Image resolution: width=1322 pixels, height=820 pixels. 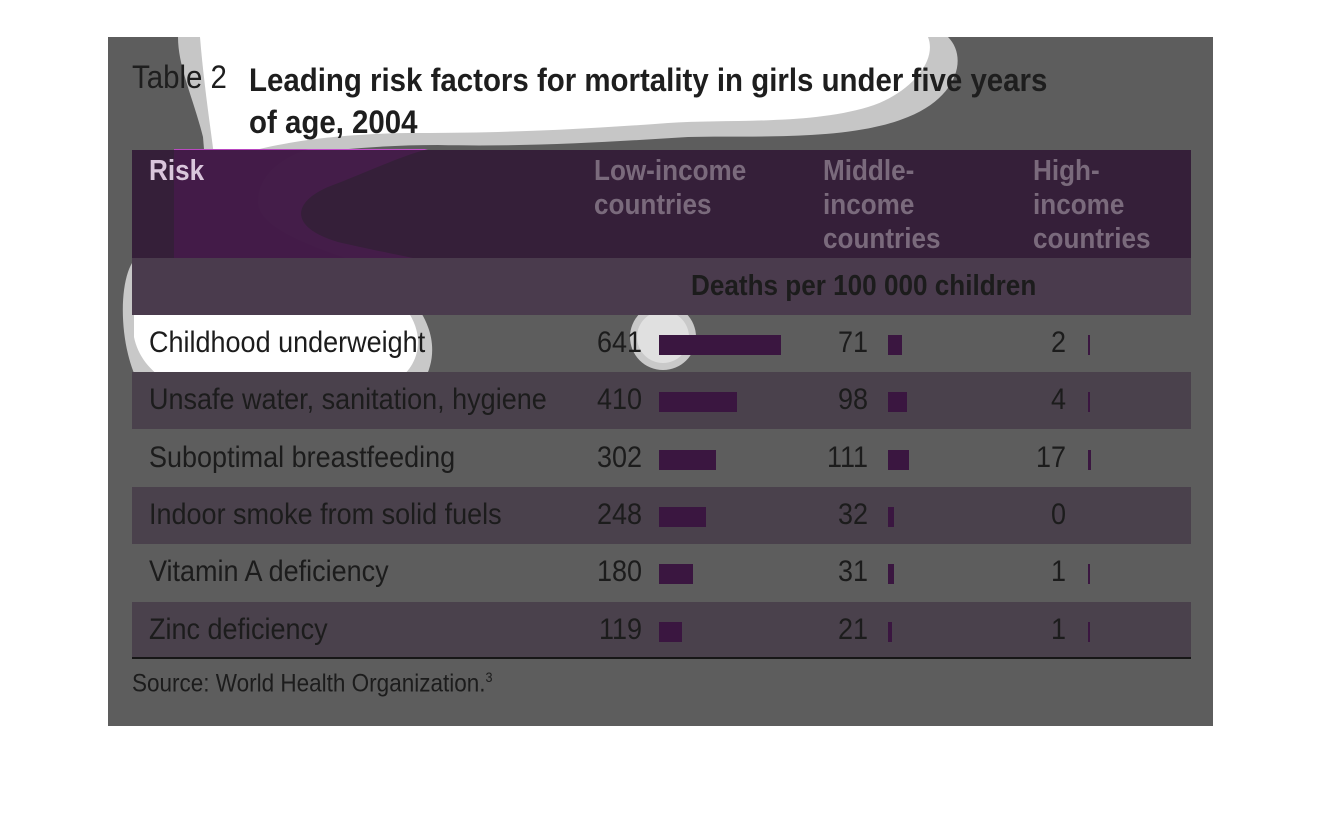 What do you see at coordinates (661, 658) in the screenshot?
I see `table-bottom-rule` at bounding box center [661, 658].